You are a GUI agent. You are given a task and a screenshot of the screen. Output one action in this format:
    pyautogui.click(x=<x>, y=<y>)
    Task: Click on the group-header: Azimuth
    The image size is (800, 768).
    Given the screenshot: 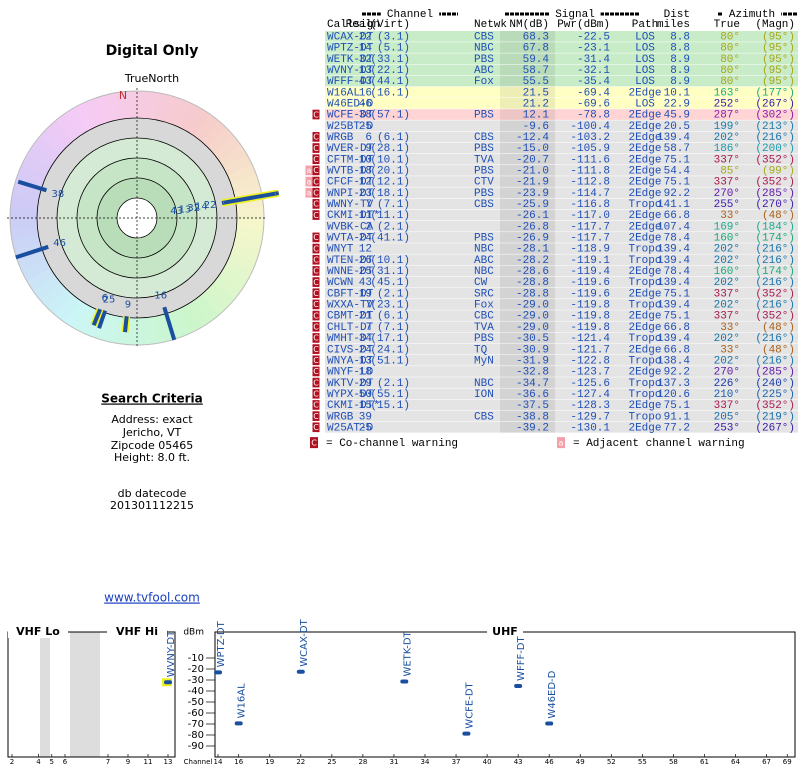 What is the action you would take?
    pyautogui.click(x=752, y=15)
    